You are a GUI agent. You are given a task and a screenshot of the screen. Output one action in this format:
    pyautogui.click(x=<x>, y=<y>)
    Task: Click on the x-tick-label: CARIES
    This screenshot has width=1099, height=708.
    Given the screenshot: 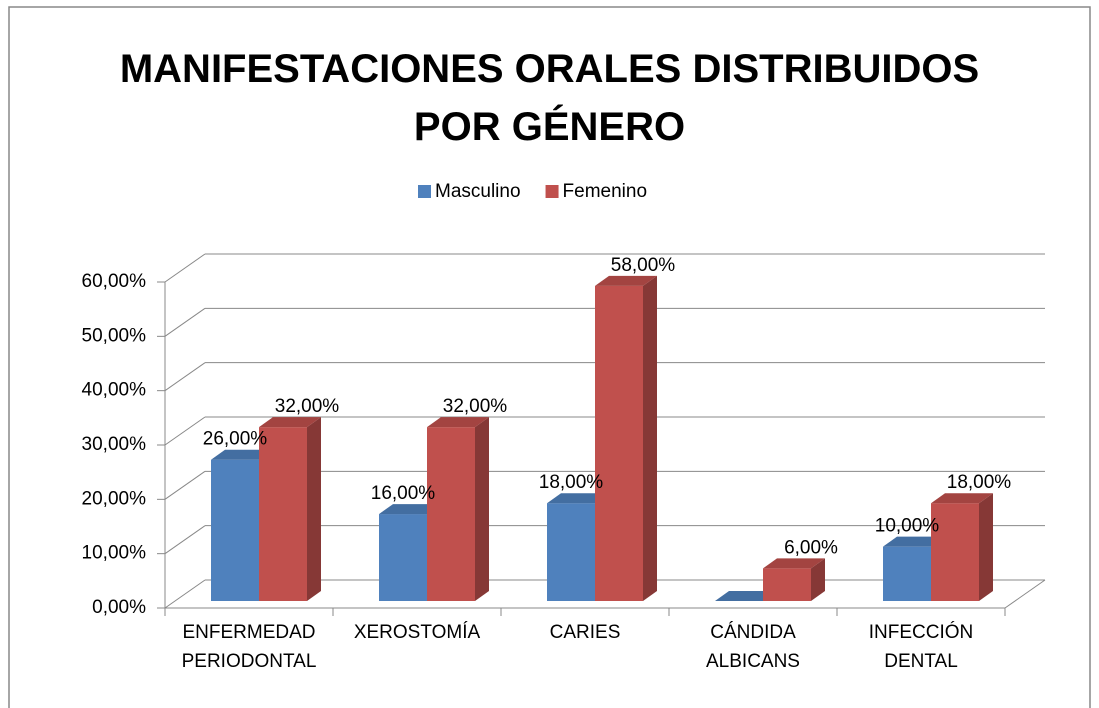 What is the action you would take?
    pyautogui.click(x=585, y=632)
    